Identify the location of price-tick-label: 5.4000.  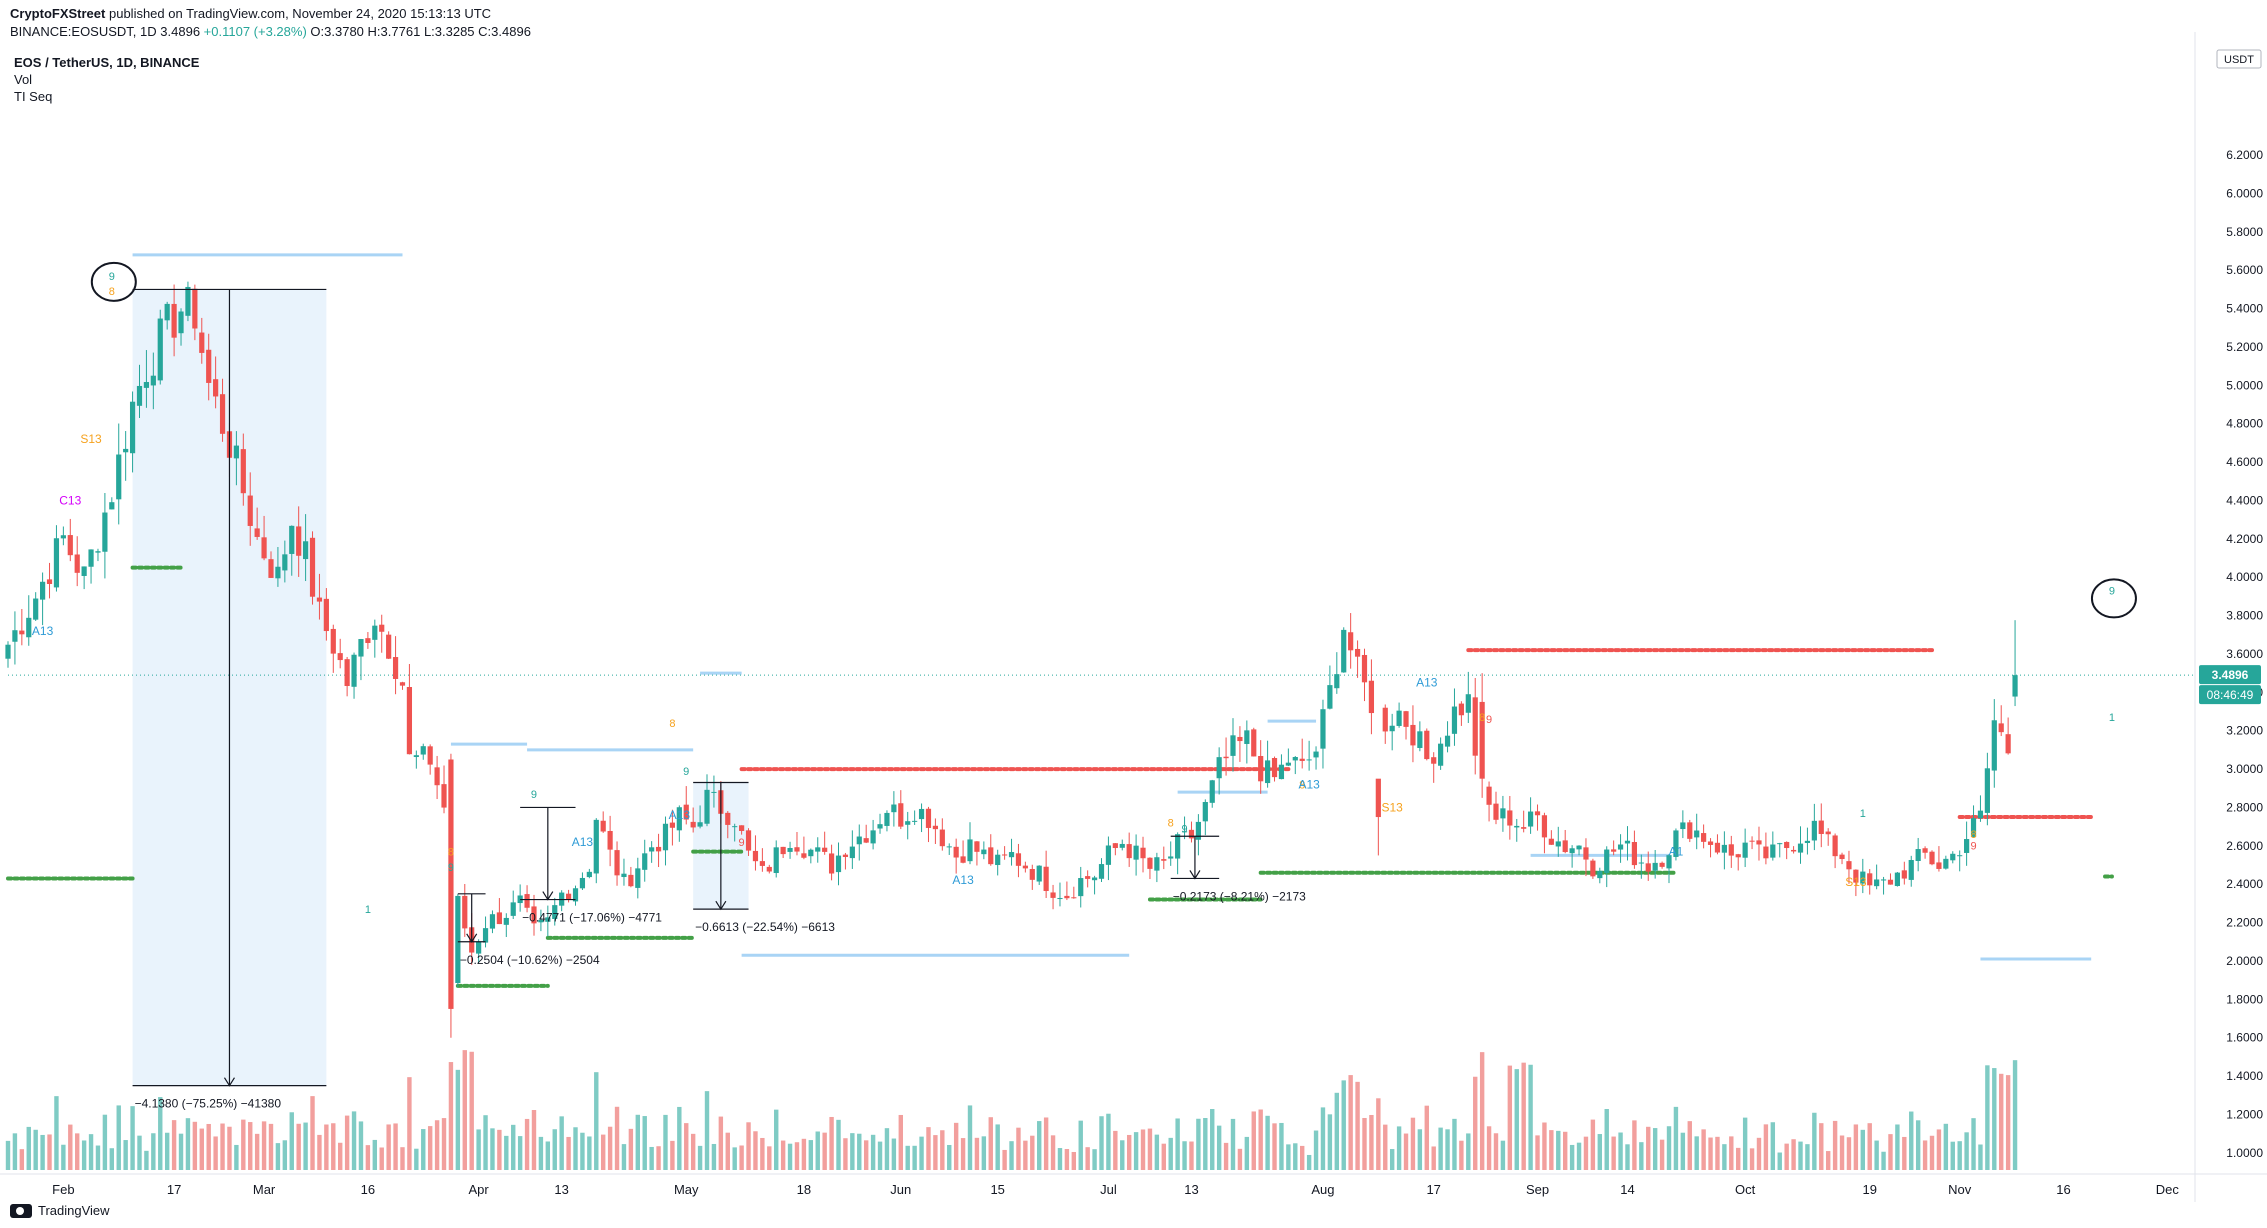
(2244, 309).